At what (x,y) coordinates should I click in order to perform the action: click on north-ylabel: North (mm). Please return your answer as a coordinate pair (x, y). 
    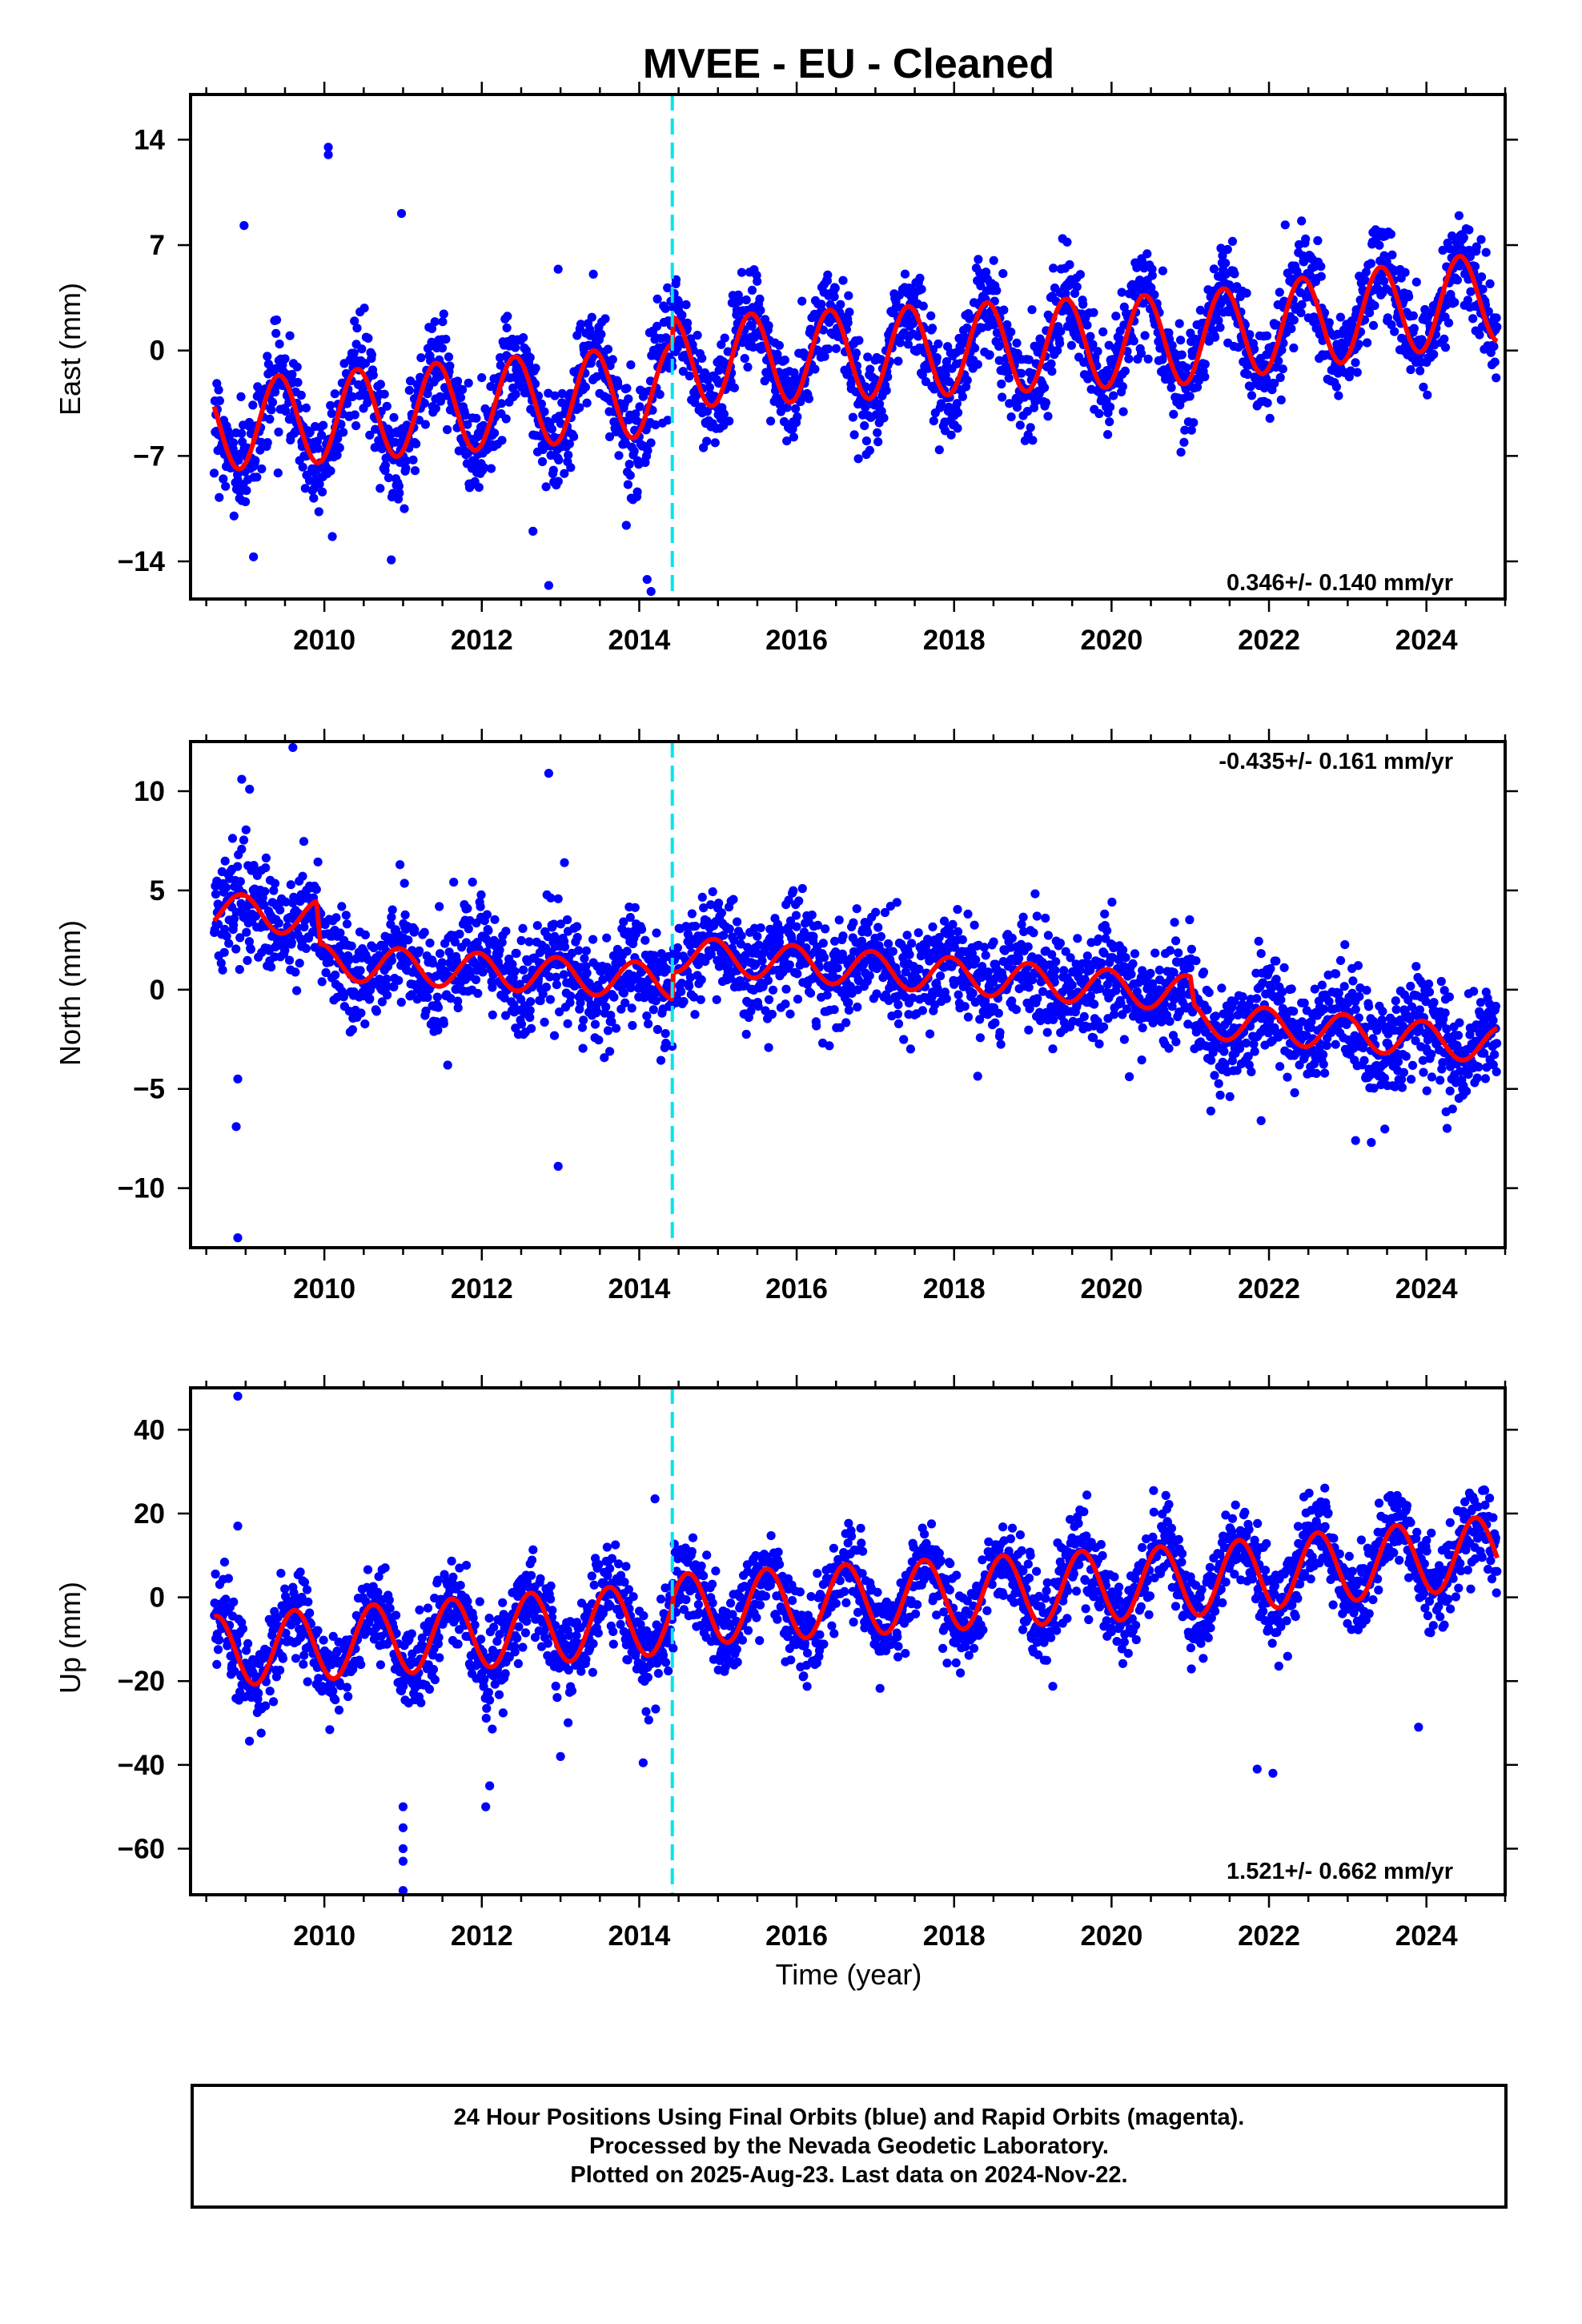
    Looking at the image, I should click on (70, 993).